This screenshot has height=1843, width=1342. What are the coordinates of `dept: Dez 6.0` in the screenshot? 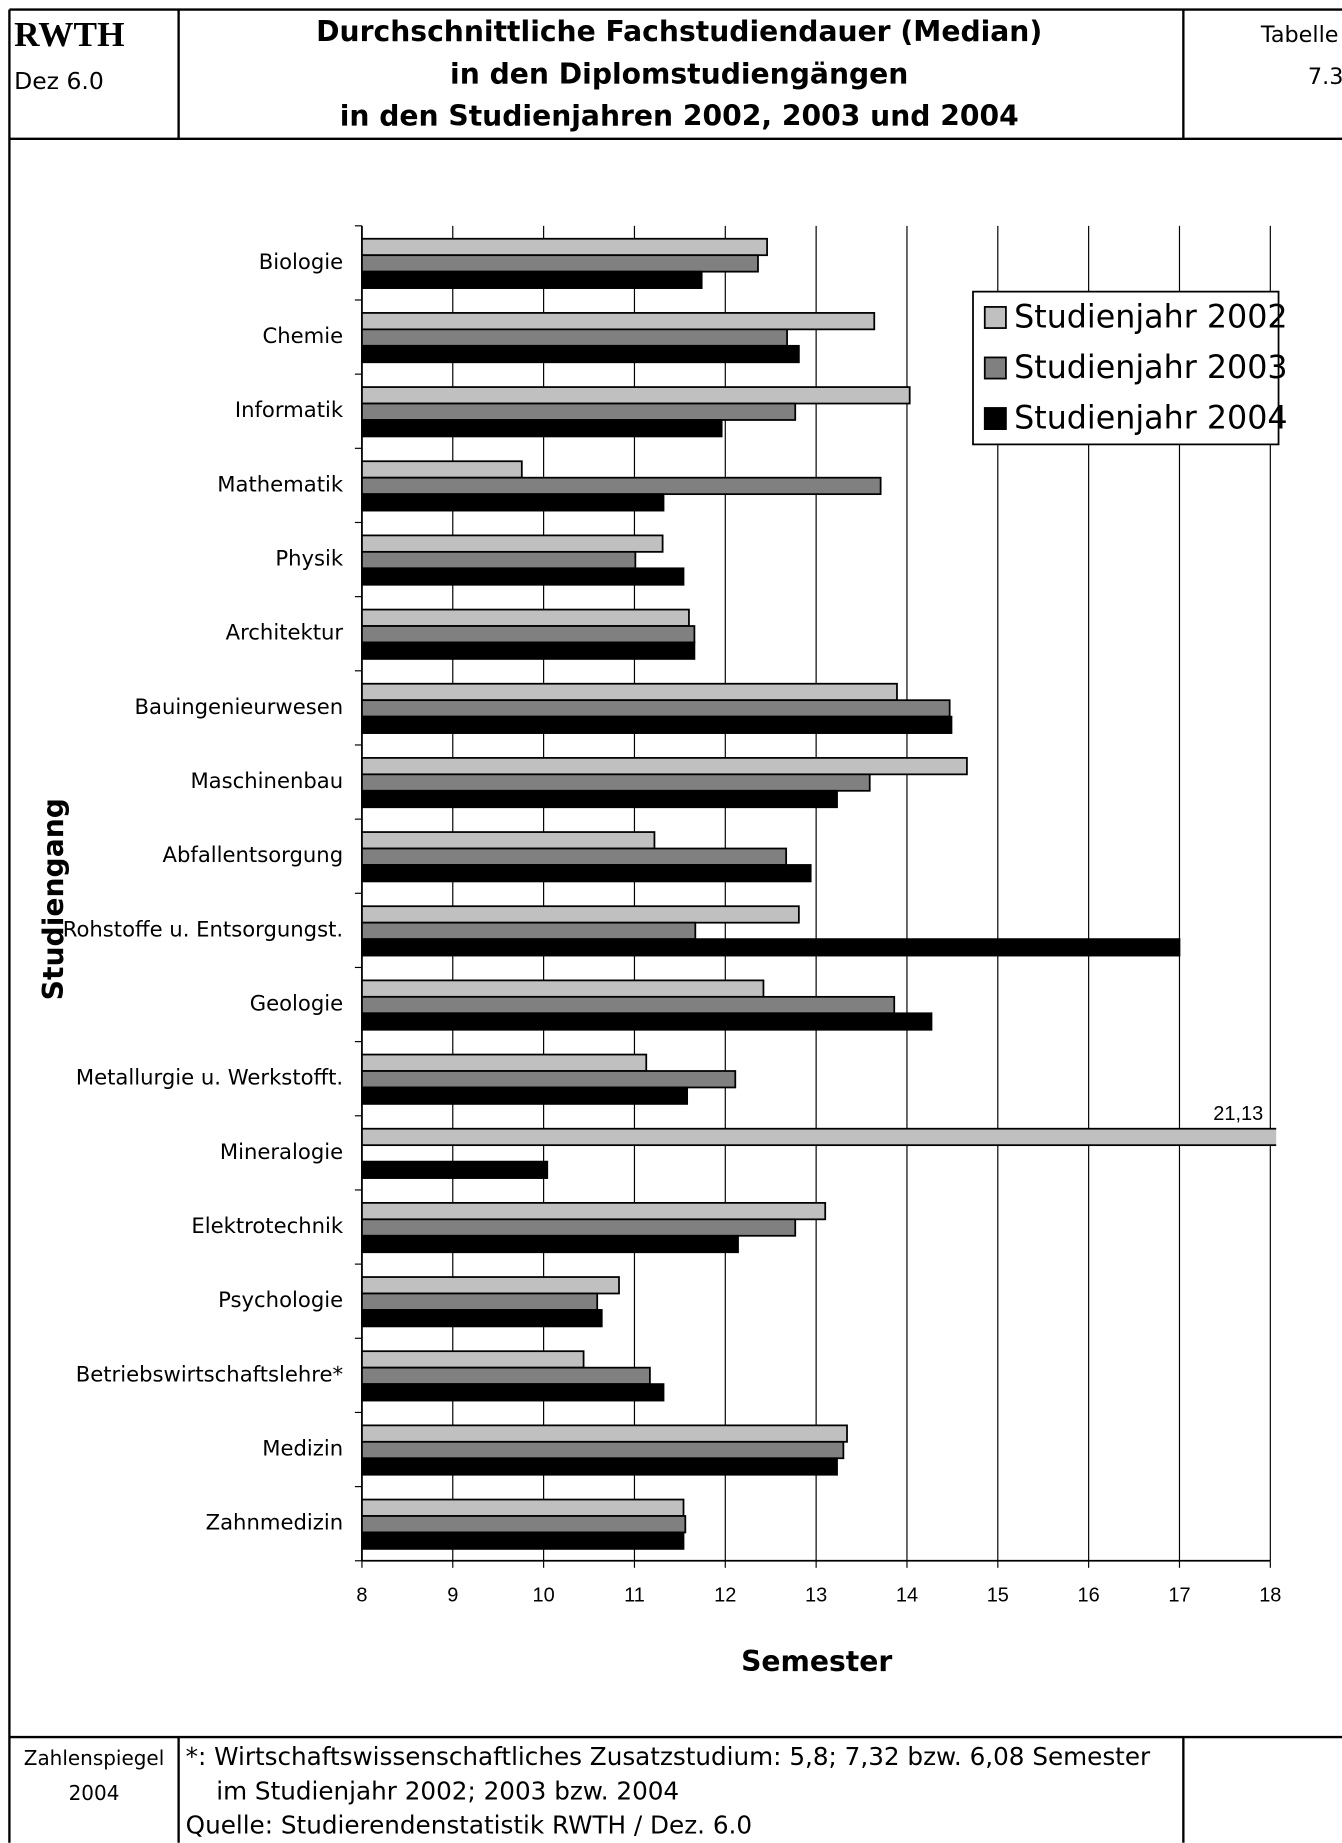 It's located at (59, 81).